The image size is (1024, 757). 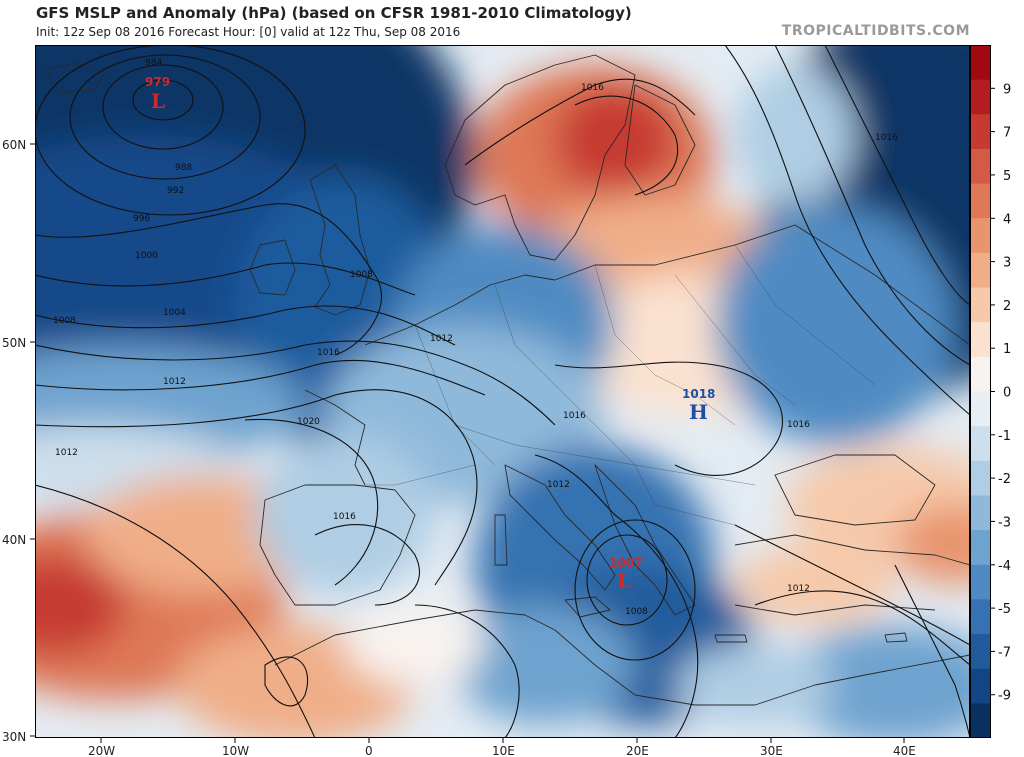 What do you see at coordinates (18, 441) in the screenshot?
I see `latitude-axis: 60N 50N 40N 30N` at bounding box center [18, 441].